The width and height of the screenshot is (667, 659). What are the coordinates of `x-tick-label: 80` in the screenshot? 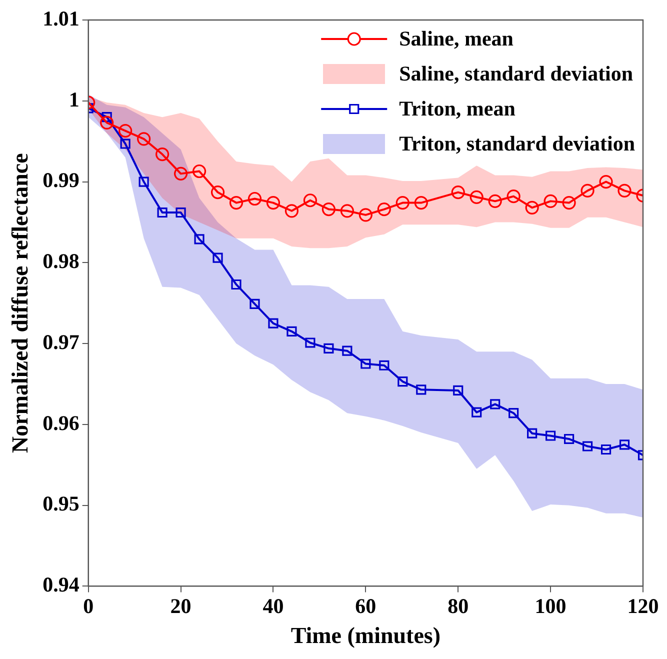 It's located at (458, 606).